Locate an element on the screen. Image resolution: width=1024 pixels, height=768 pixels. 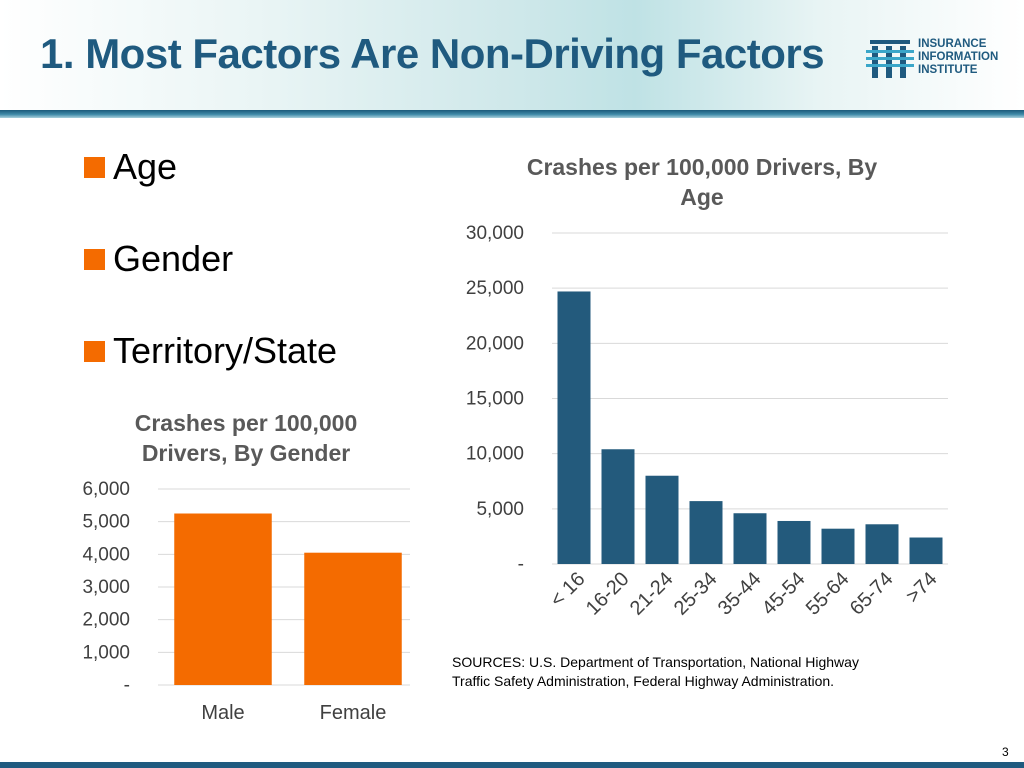
x-tick-label: 16-20 is located at coordinates (608, 594).